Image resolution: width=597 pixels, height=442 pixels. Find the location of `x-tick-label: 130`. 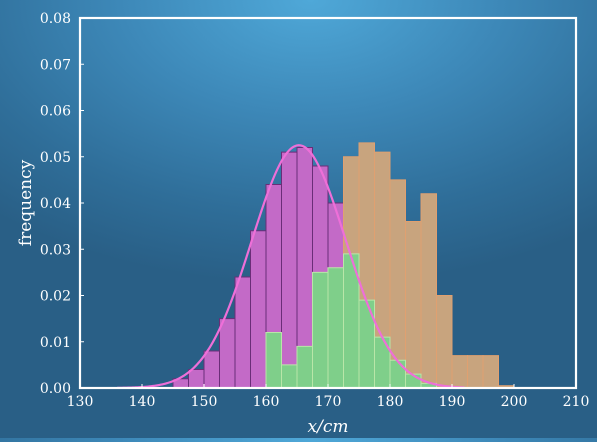

x-tick-label: 130 is located at coordinates (80, 402).